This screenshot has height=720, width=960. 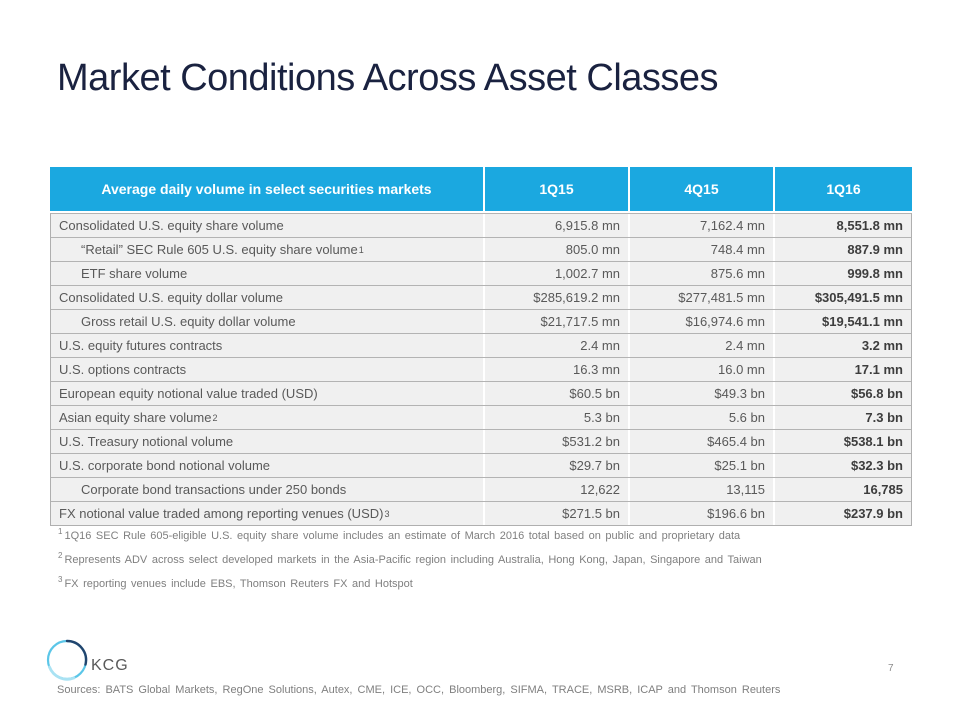 What do you see at coordinates (165, 465) in the screenshot?
I see `row-label: U.S. corporate bond notional volume` at bounding box center [165, 465].